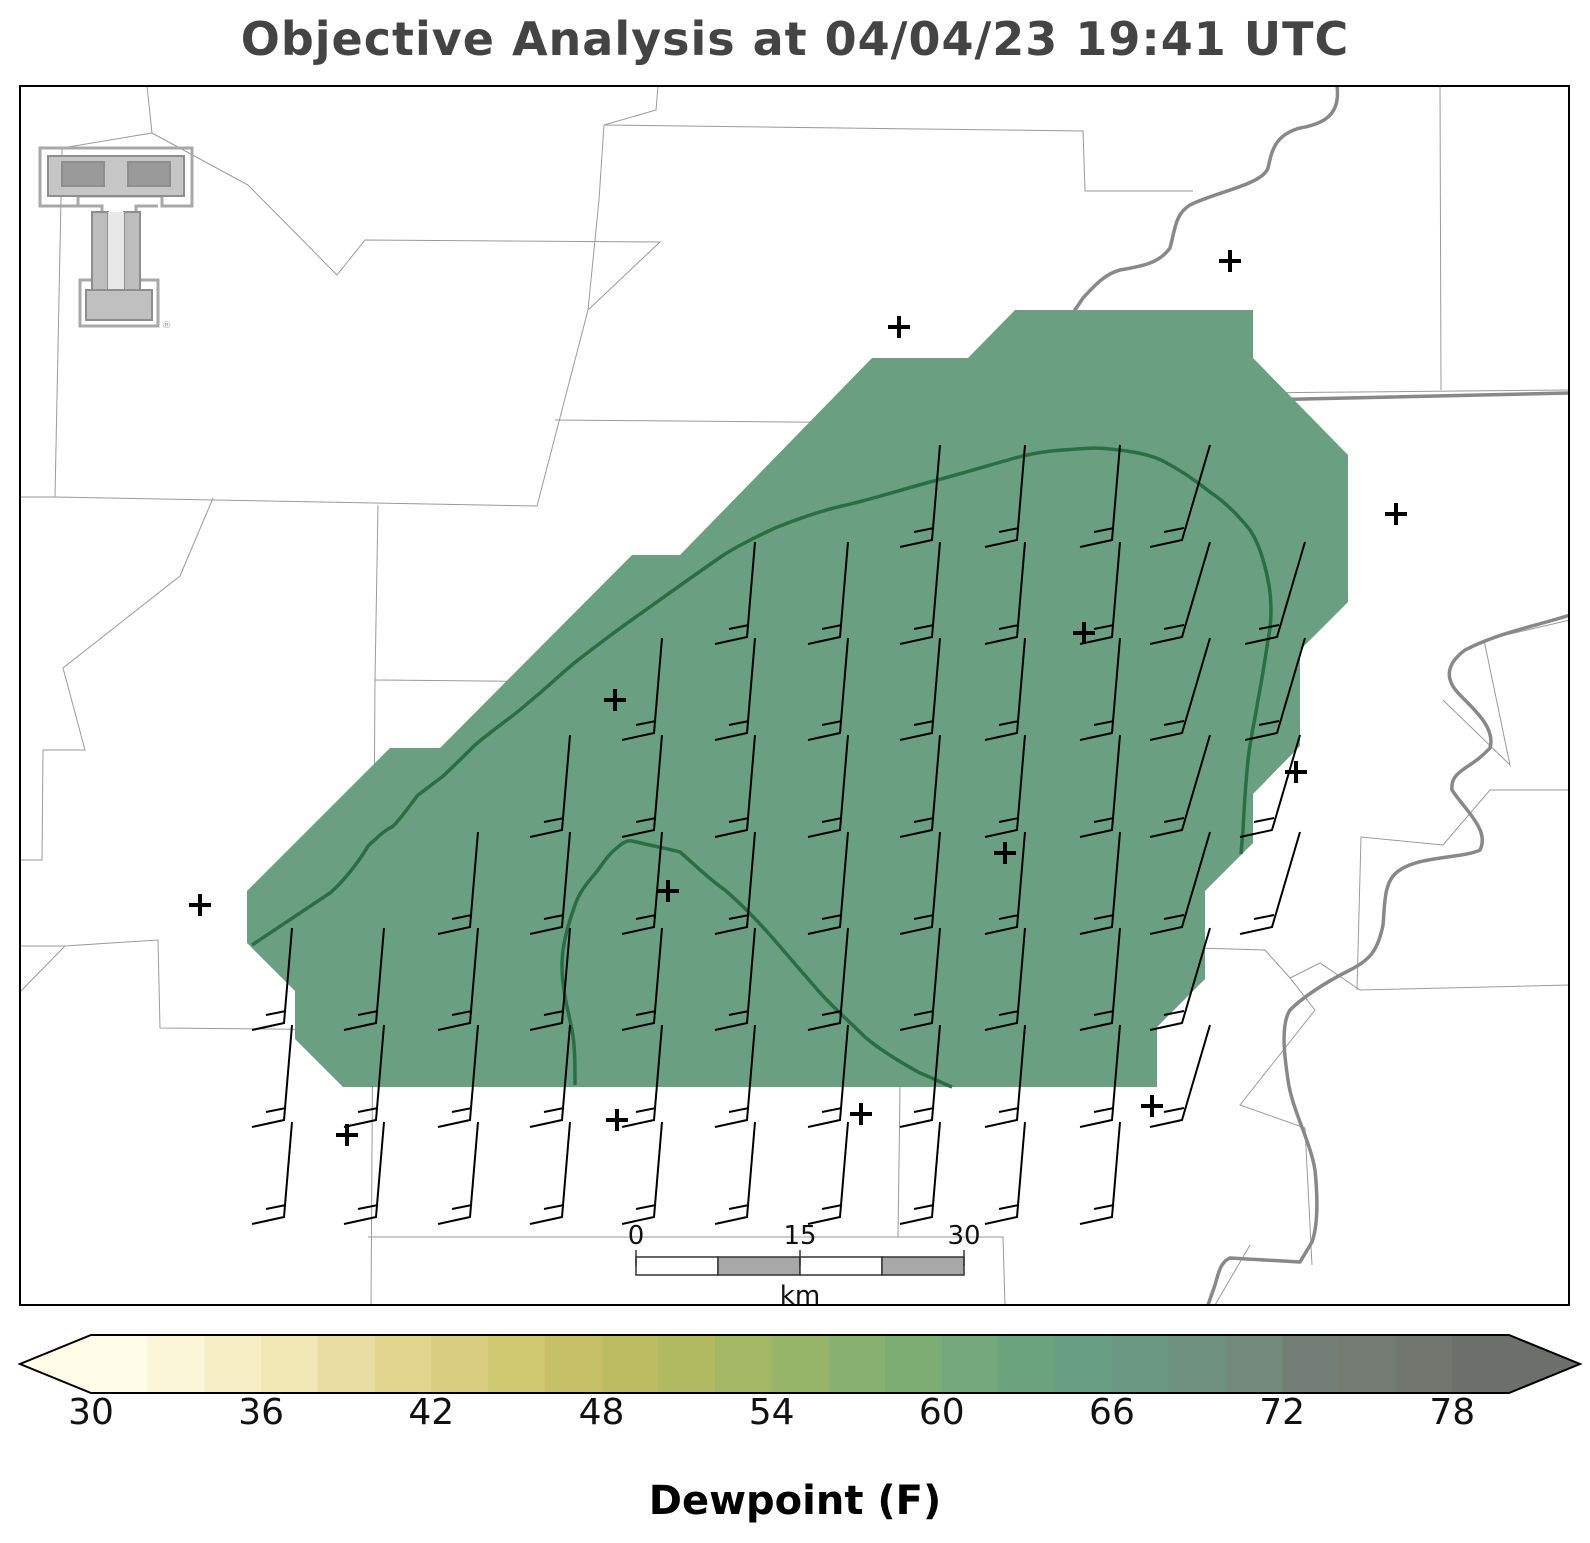  I want to click on colorbar-label: Dewpoint (F), so click(795, 1501).